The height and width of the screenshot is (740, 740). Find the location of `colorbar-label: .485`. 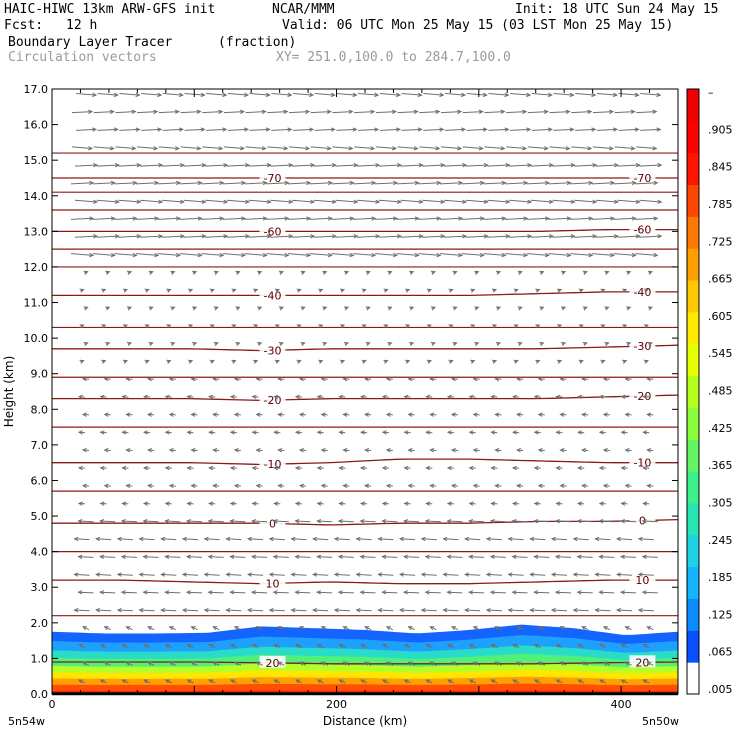

colorbar-label: .485 is located at coordinates (720, 391).